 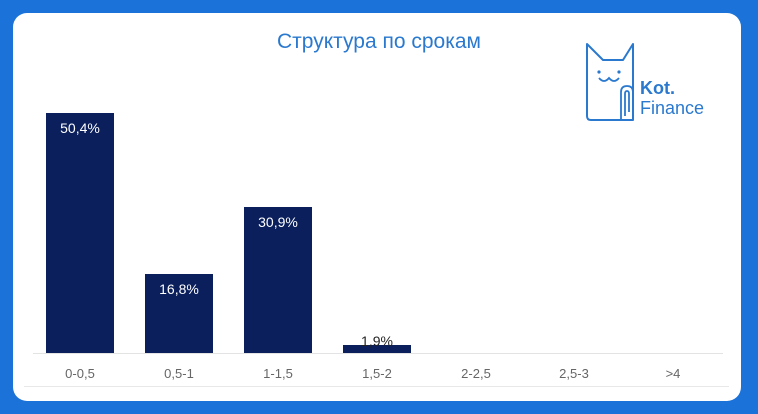 I want to click on bar-label-3: 1,9%, so click(x=377, y=341).